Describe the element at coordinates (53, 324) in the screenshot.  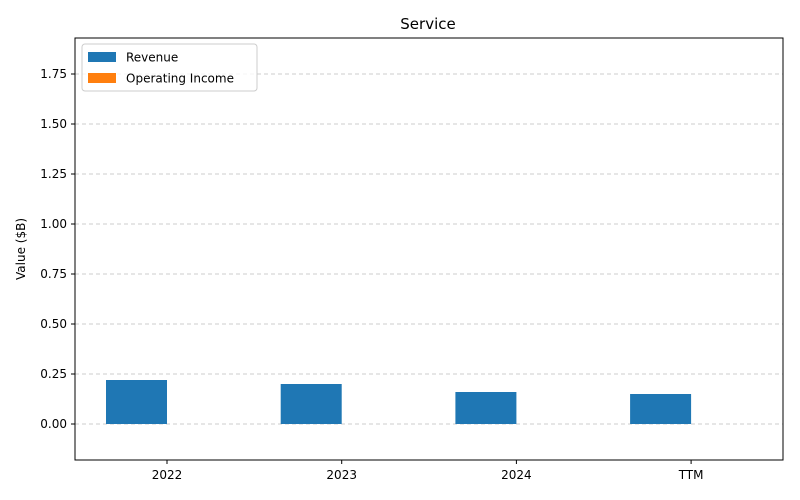
I see `y-tick-label: 0.50` at that location.